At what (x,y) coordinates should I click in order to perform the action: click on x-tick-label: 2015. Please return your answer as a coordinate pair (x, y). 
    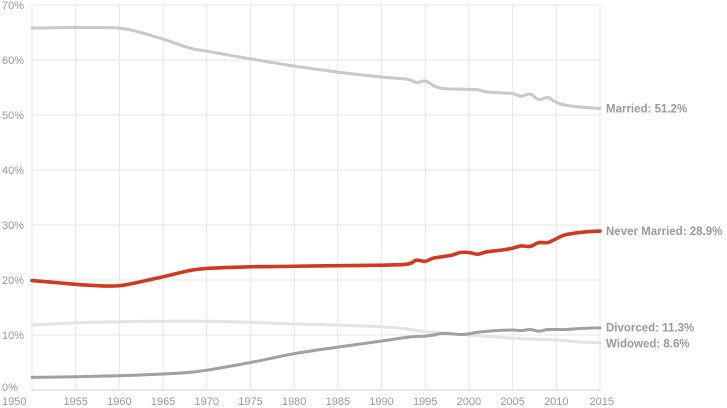
    Looking at the image, I should click on (602, 402).